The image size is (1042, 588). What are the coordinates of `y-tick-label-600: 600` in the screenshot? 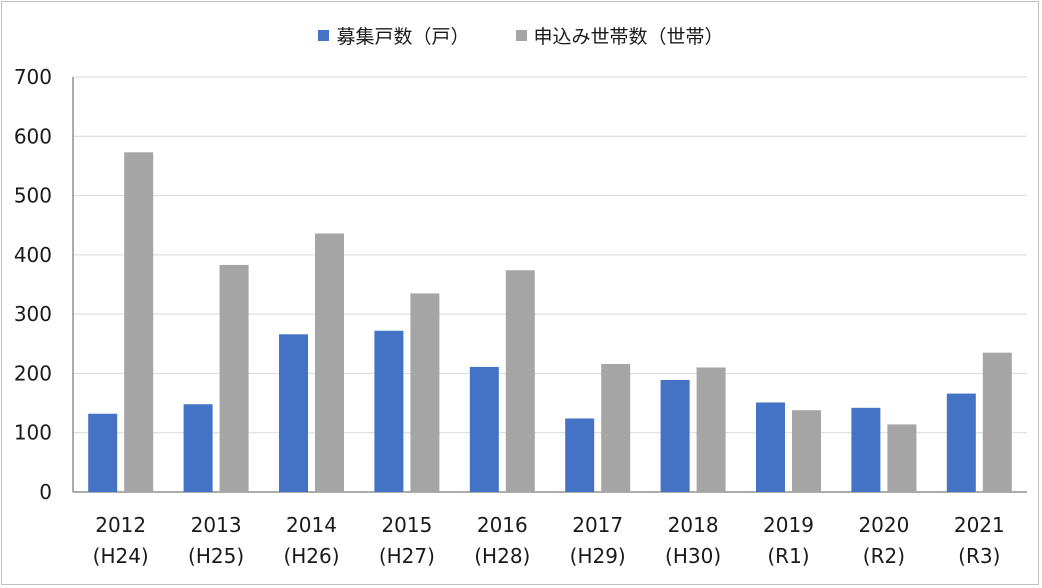 It's located at (33, 136).